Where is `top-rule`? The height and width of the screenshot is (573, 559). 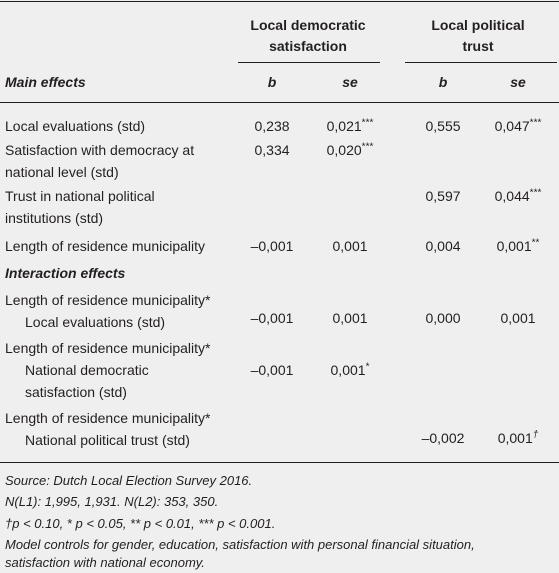 top-rule is located at coordinates (279, 1).